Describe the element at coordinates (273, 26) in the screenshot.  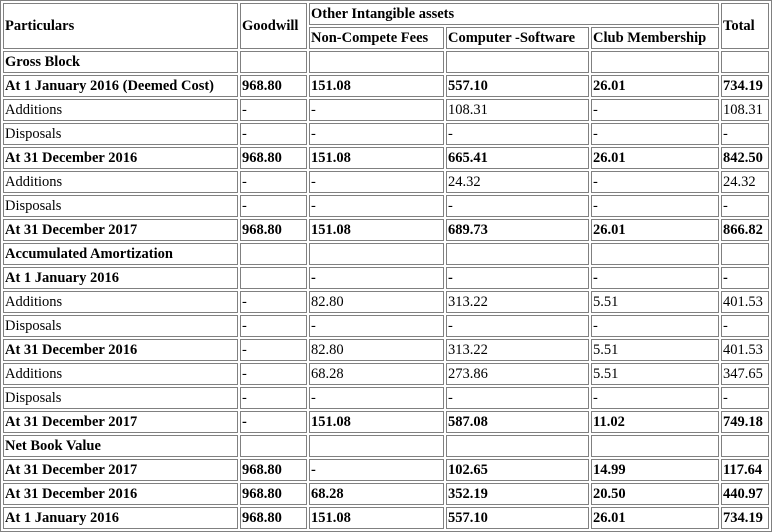
I see `header-goodwill: Goodwill` at that location.